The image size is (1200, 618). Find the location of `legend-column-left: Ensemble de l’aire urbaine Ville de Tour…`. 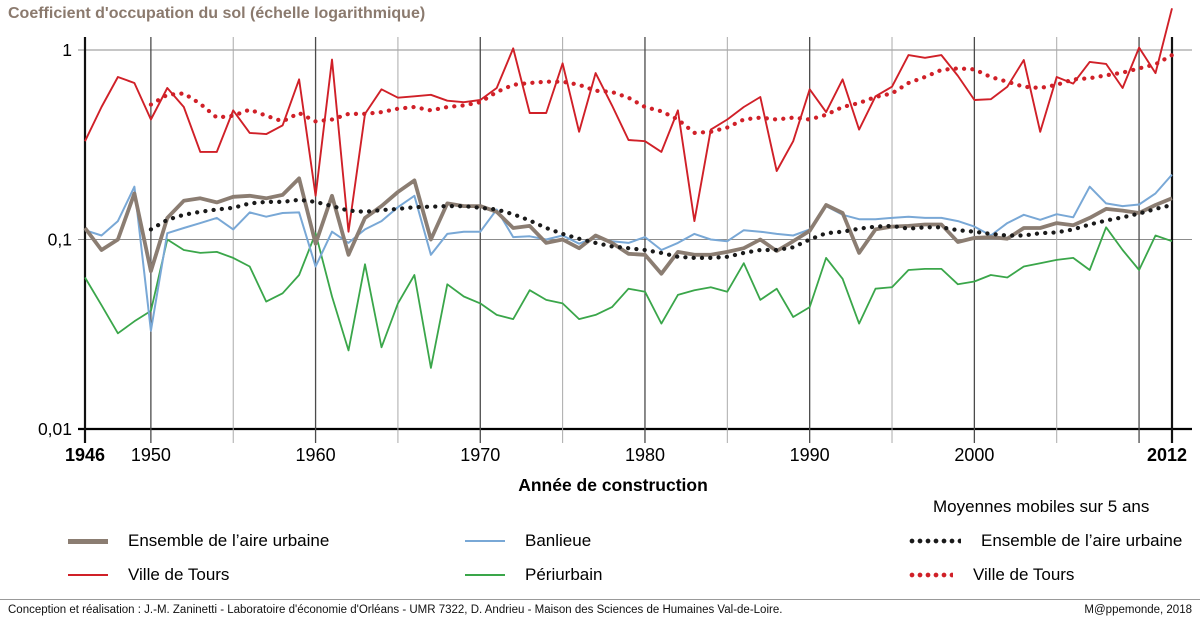

legend-column-left: Ensemble de l’aire urbaine Ville de Tour… is located at coordinates (198, 558).